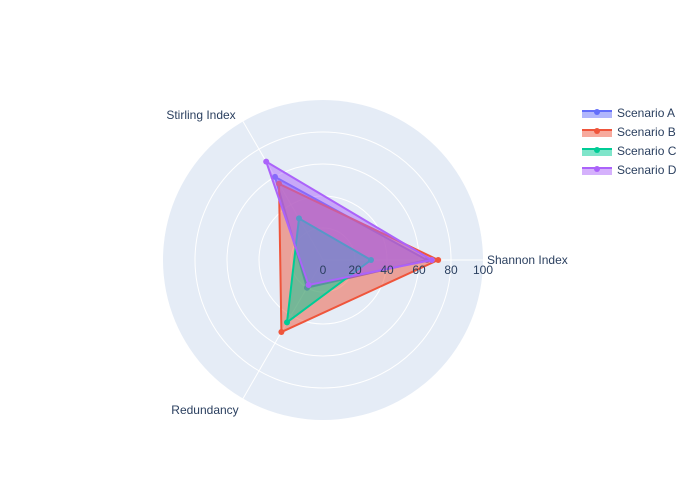 The width and height of the screenshot is (700, 500). Describe the element at coordinates (419, 270) in the screenshot. I see `radial-tick-label: 60` at that location.